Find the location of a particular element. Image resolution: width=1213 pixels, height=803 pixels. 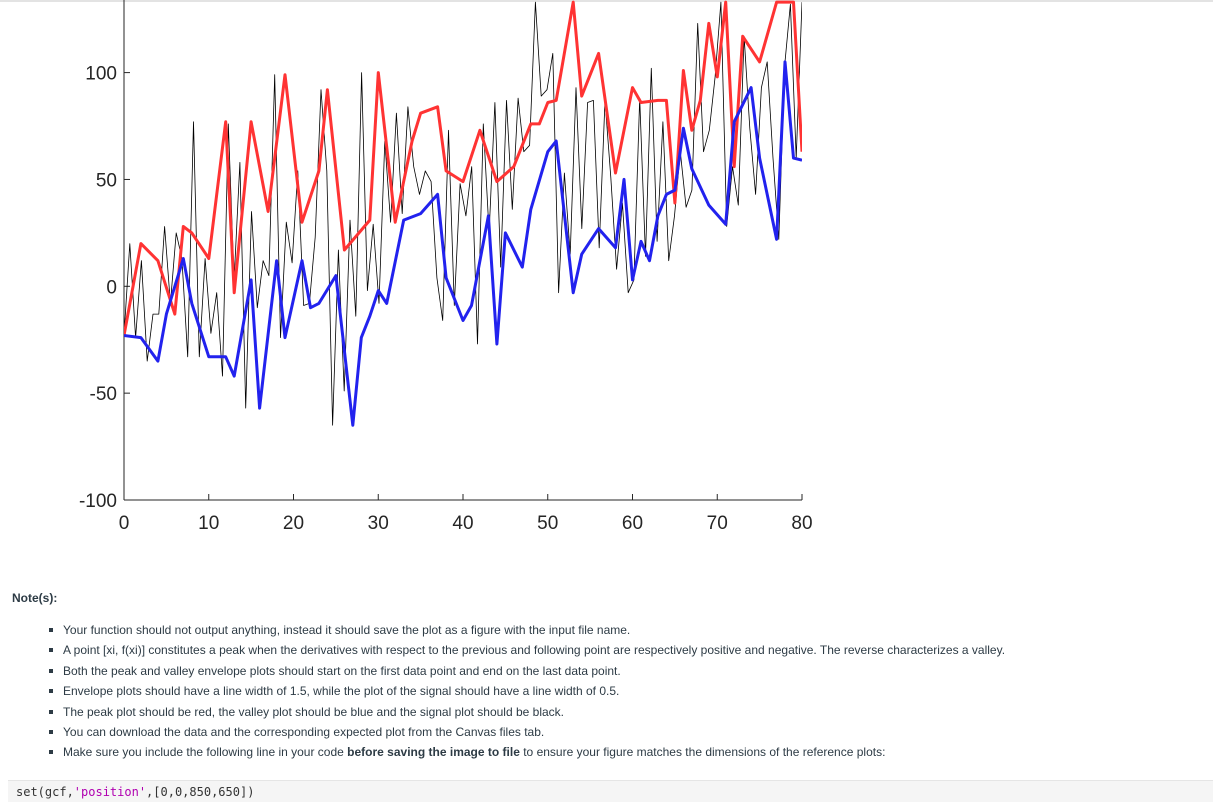

y-tick-label: 0 is located at coordinates (111, 287).